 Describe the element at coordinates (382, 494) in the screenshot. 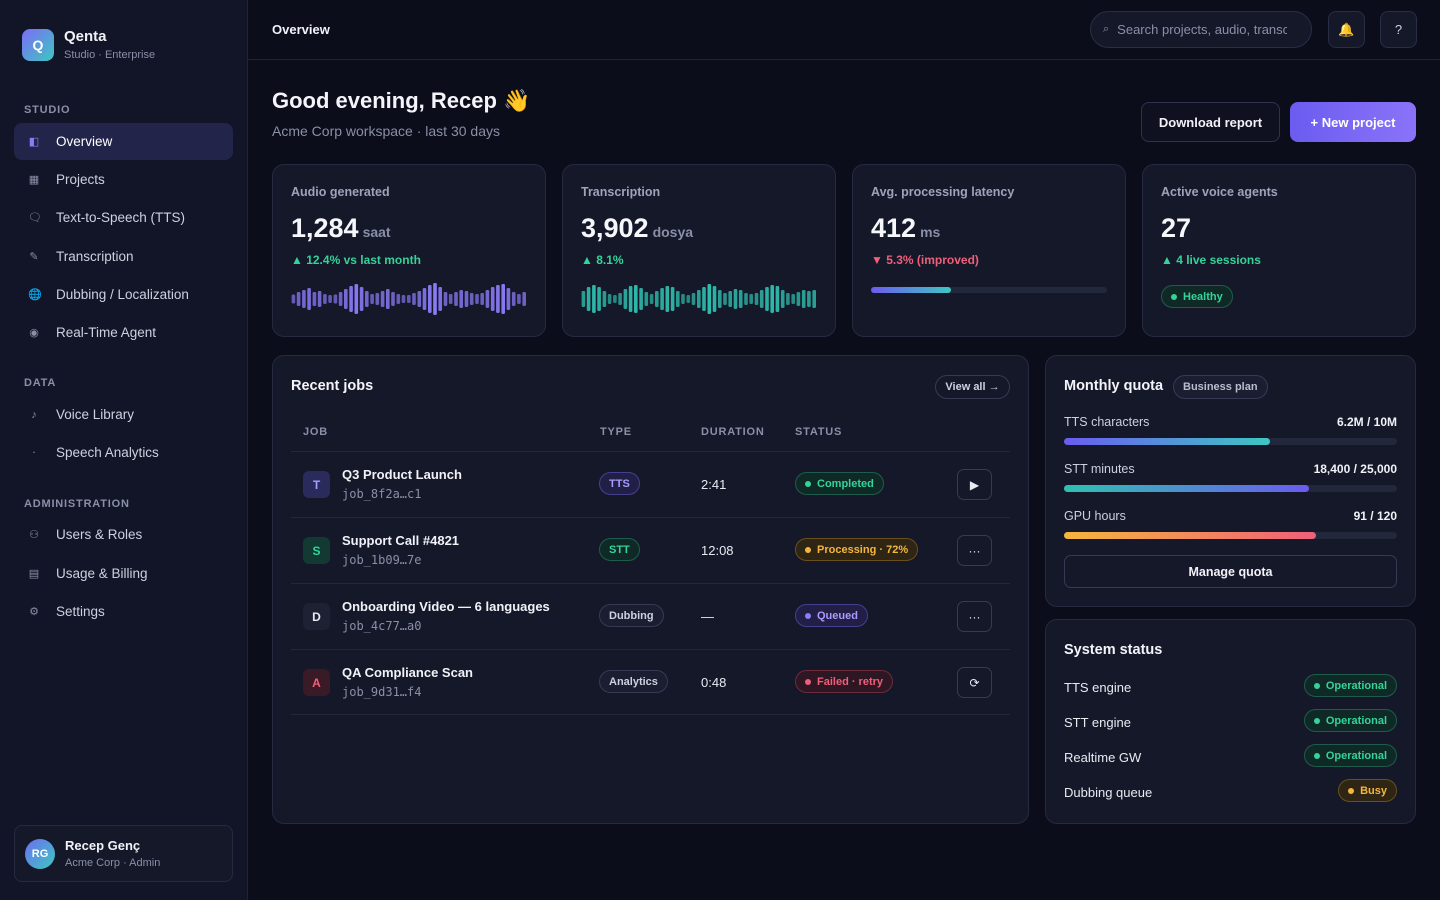

I see `job-id: job_8f2a…c1` at that location.